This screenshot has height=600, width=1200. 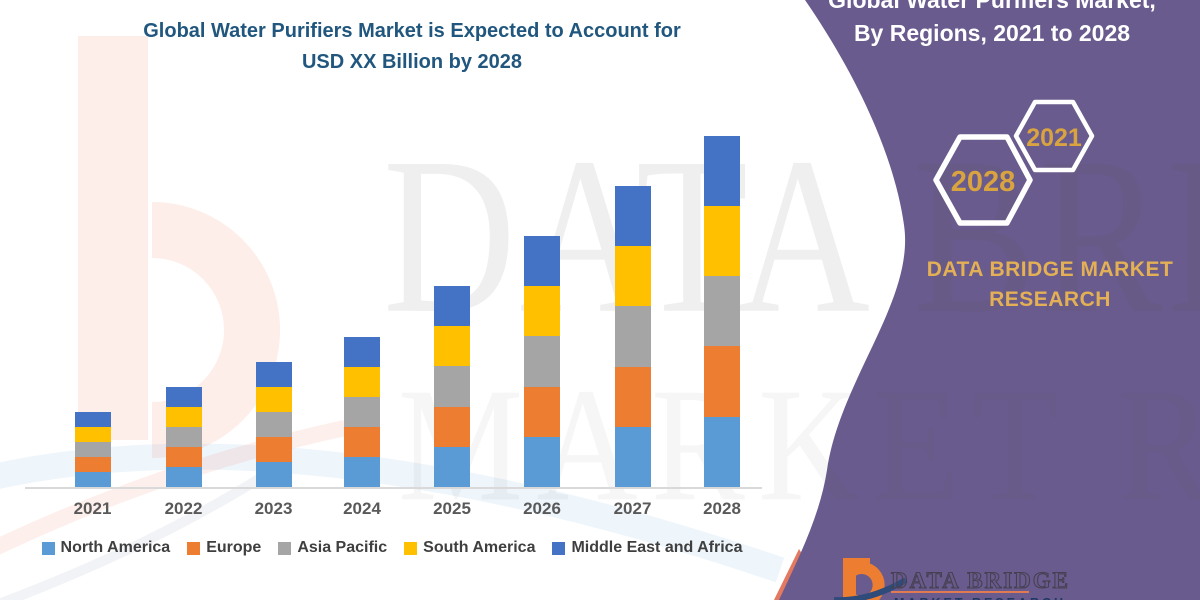 What do you see at coordinates (183, 456) in the screenshot?
I see `bar-segment-2022-europe` at bounding box center [183, 456].